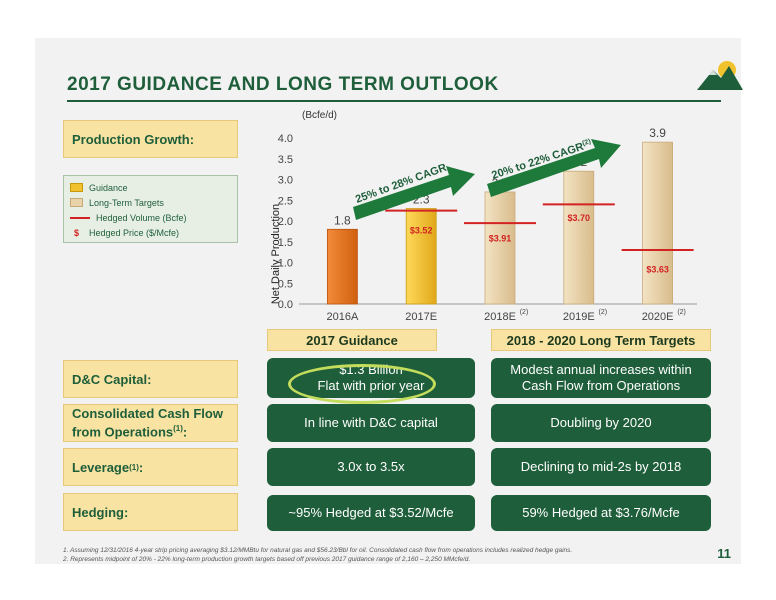 This screenshot has height=600, width=776. Describe the element at coordinates (76, 187) in the screenshot. I see `guidance-swatch` at that location.